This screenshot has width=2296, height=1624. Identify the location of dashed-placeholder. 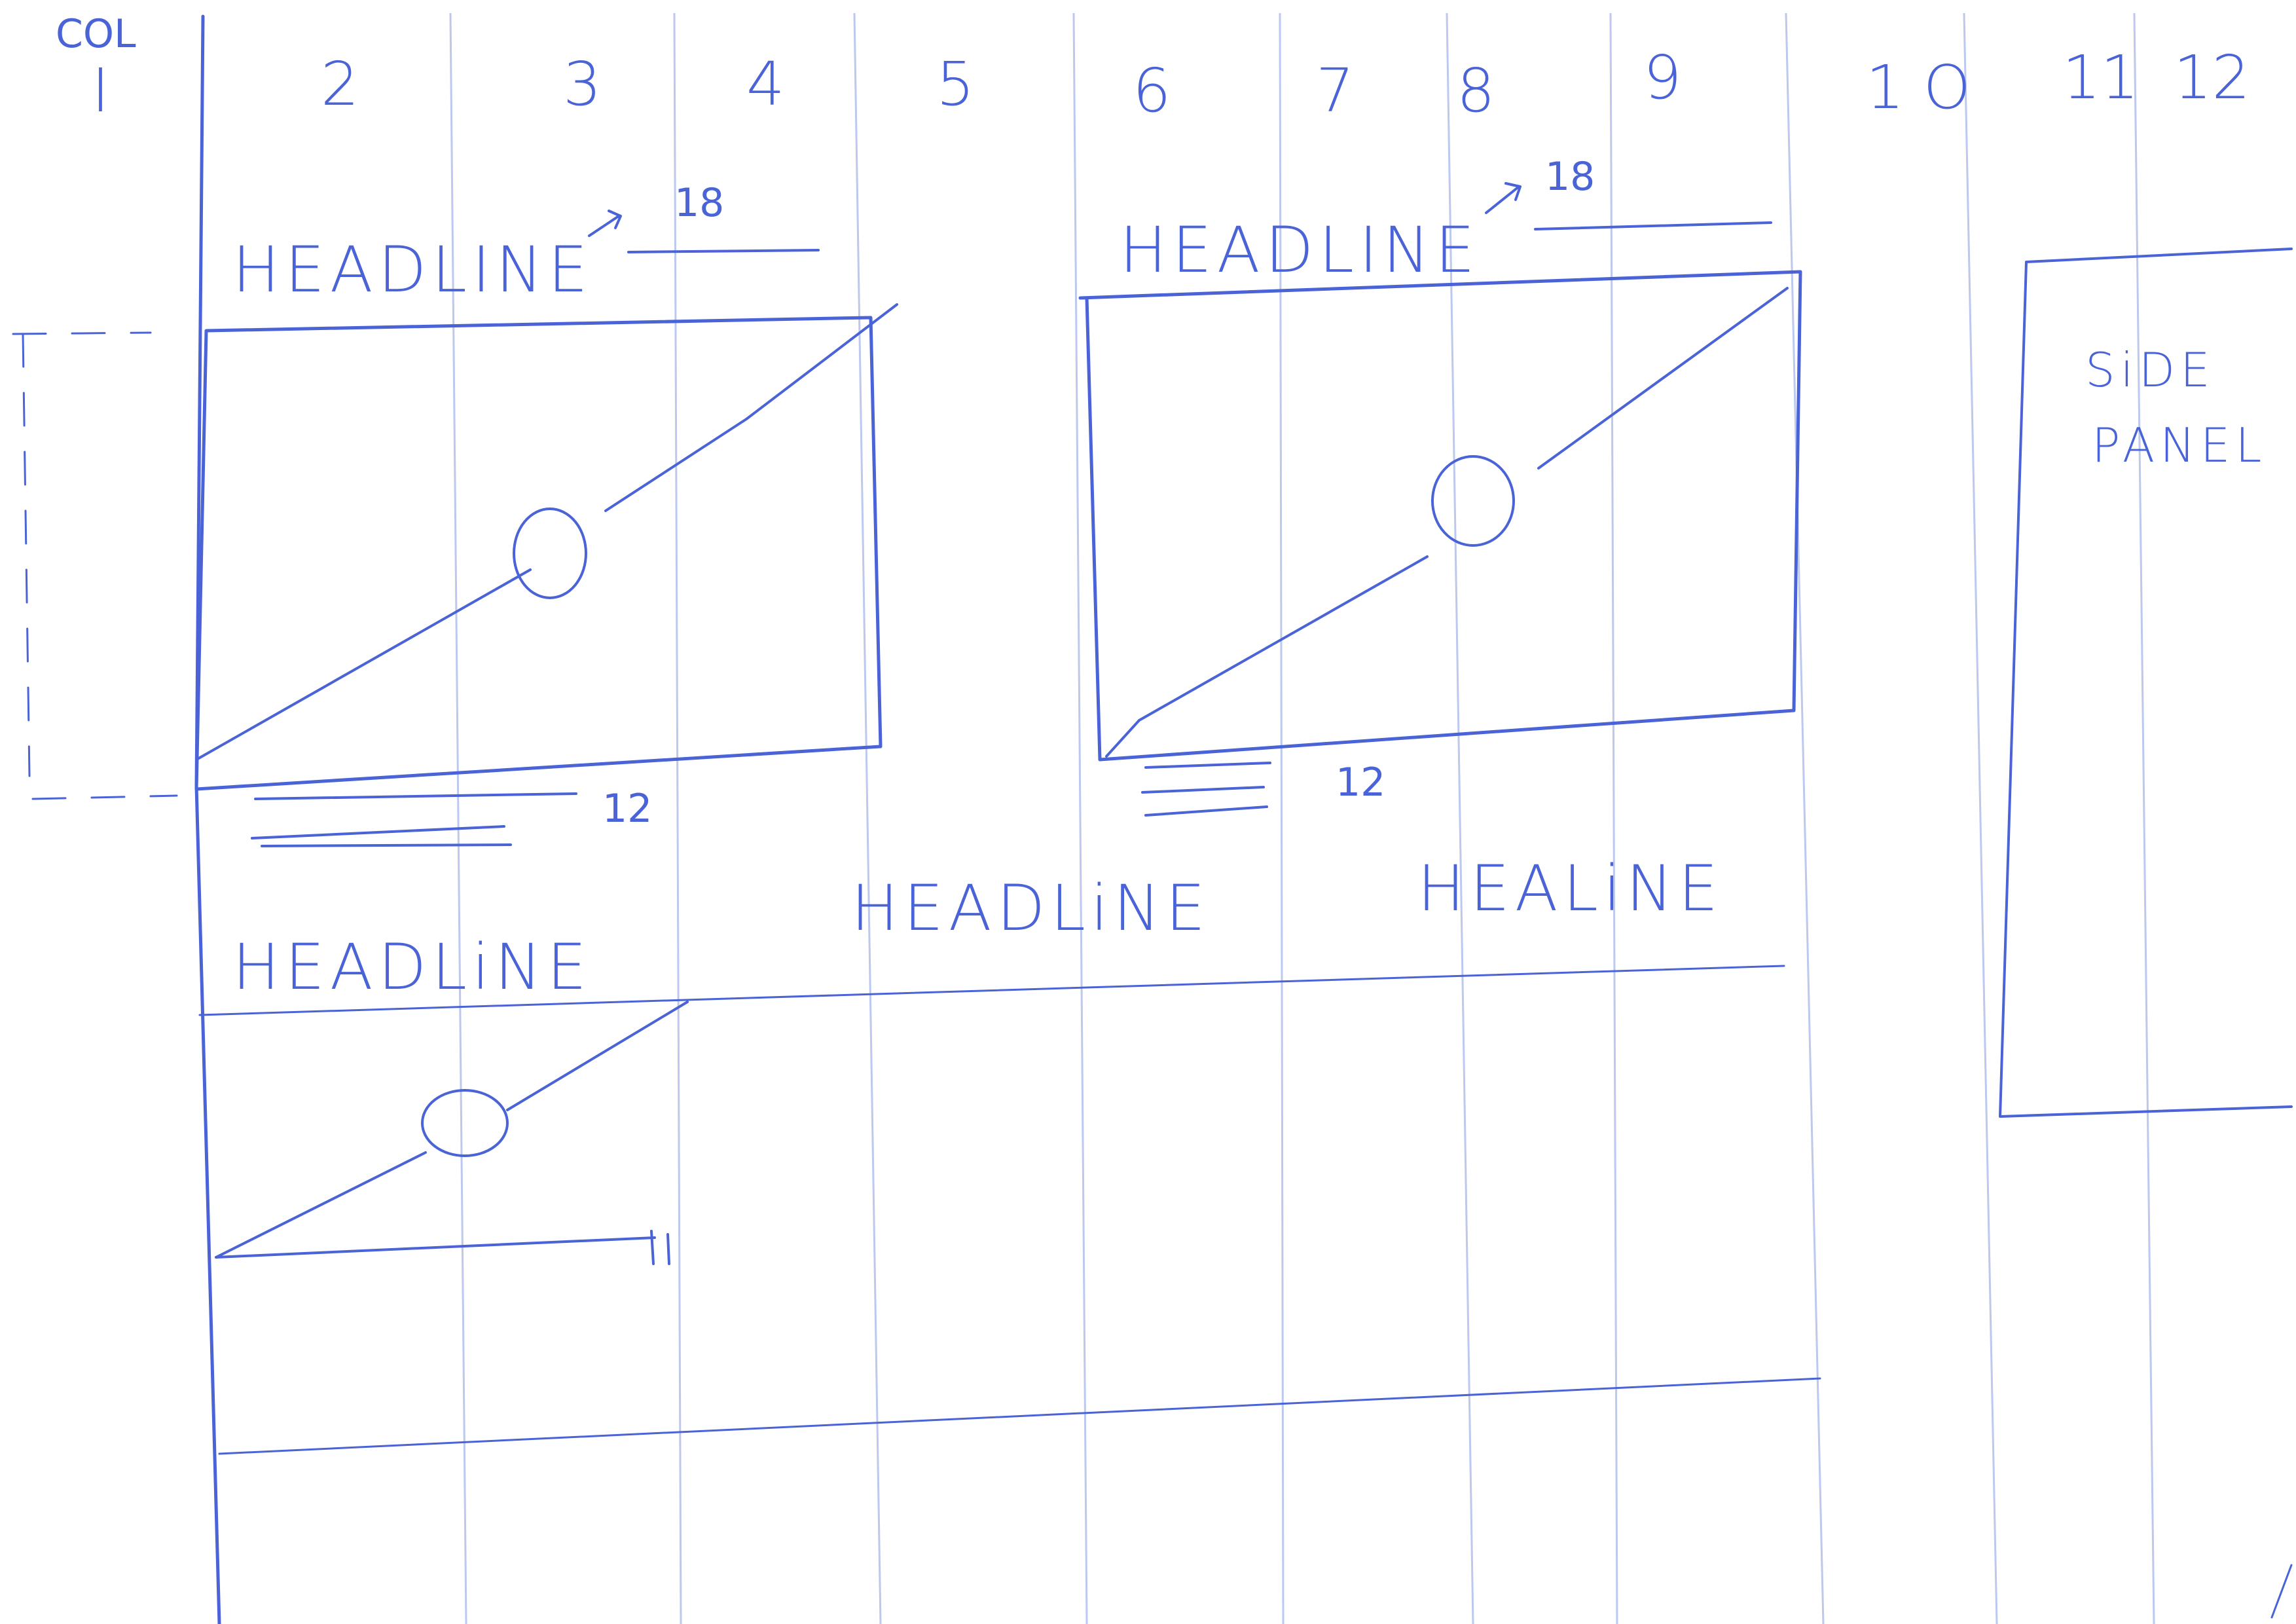
(95, 565).